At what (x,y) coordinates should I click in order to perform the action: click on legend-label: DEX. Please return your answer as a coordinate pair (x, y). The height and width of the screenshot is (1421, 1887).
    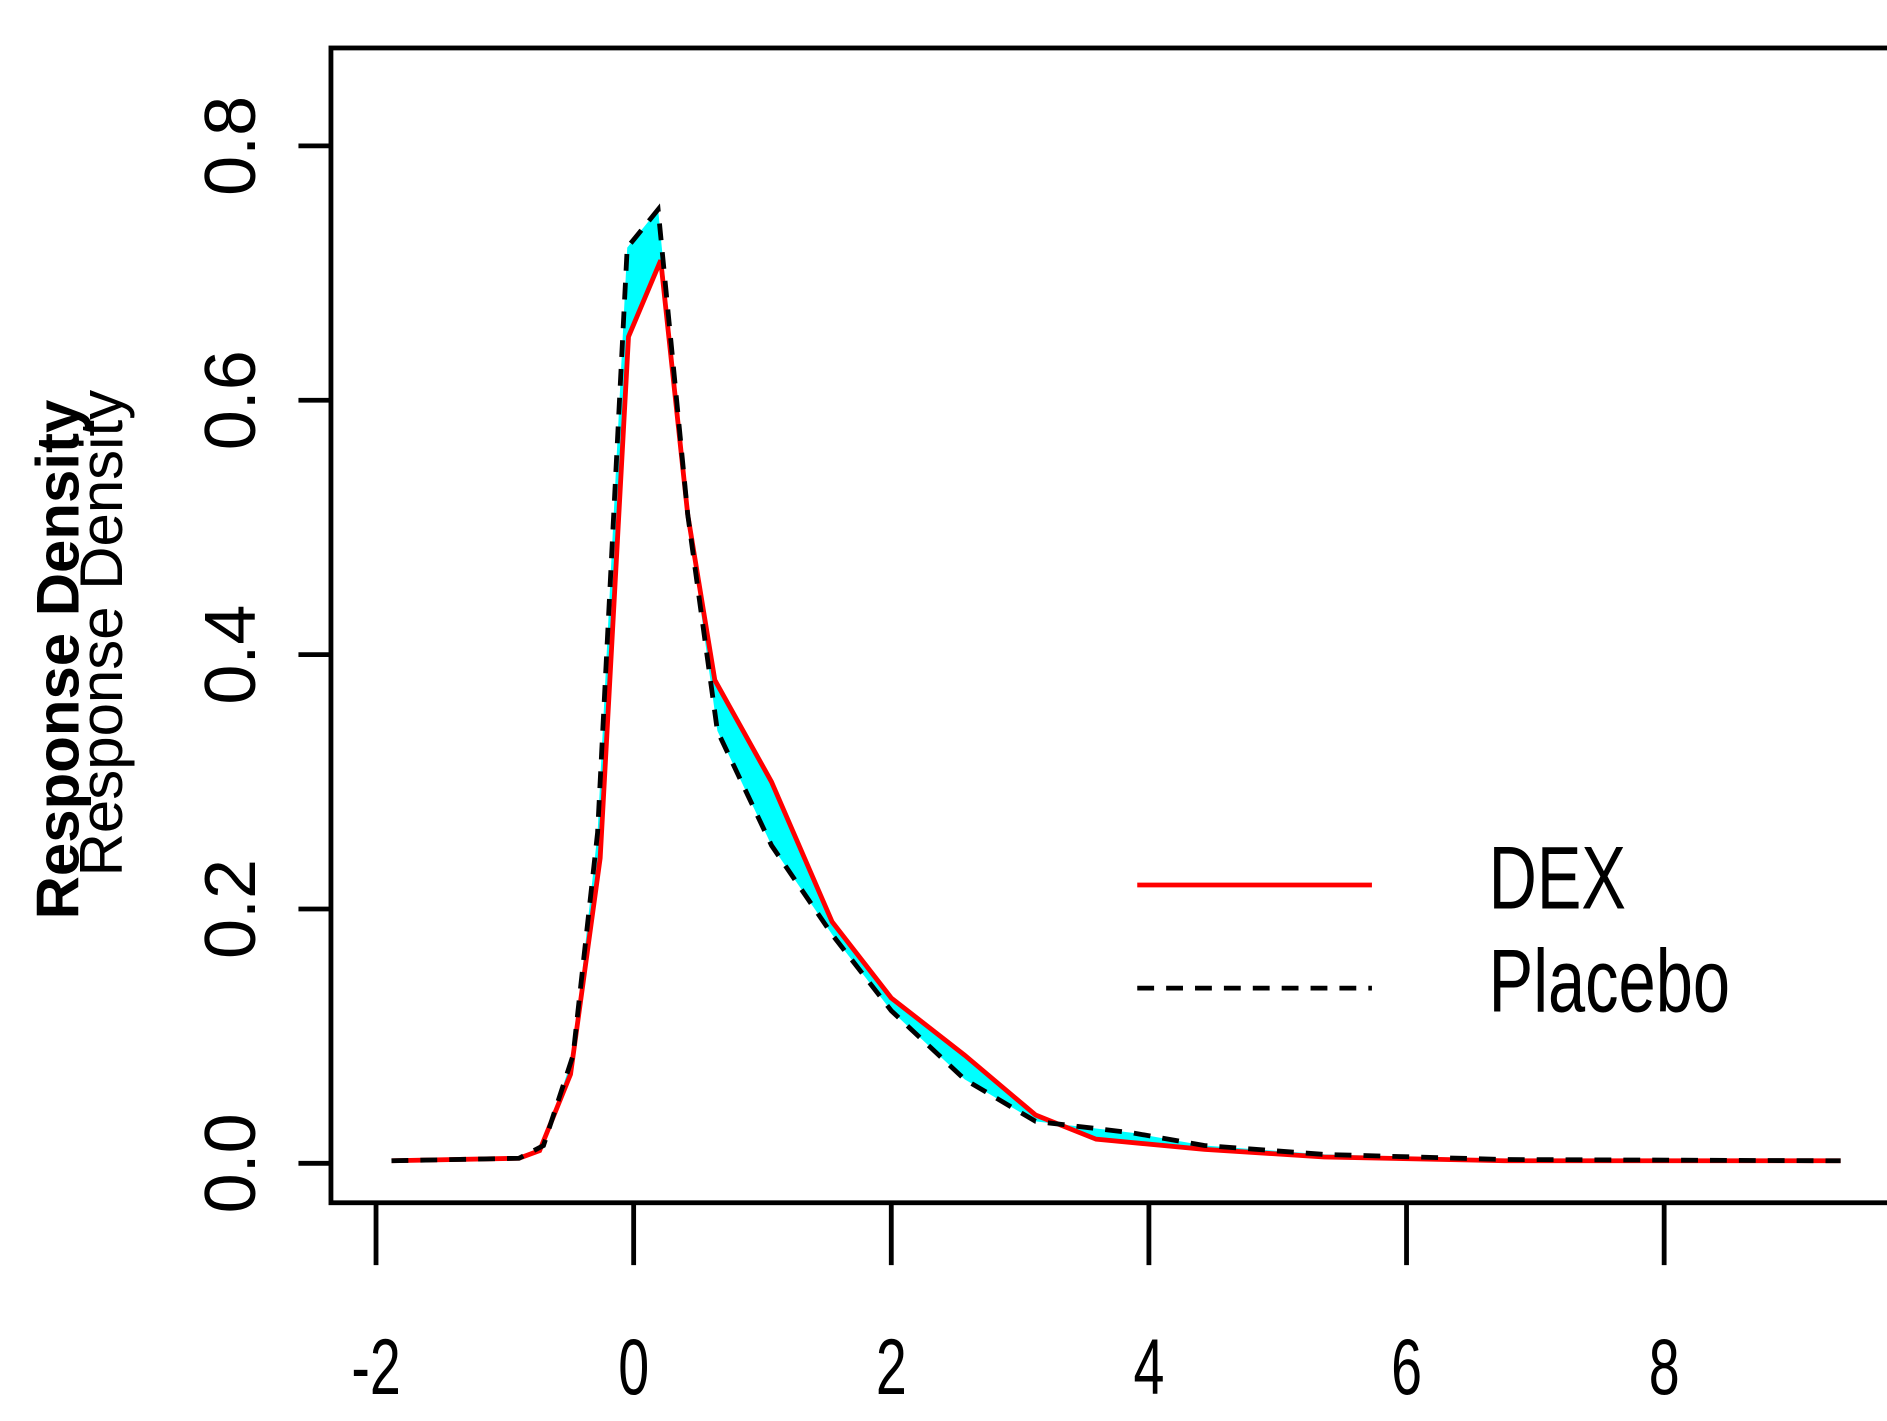
    Looking at the image, I should click on (1557, 877).